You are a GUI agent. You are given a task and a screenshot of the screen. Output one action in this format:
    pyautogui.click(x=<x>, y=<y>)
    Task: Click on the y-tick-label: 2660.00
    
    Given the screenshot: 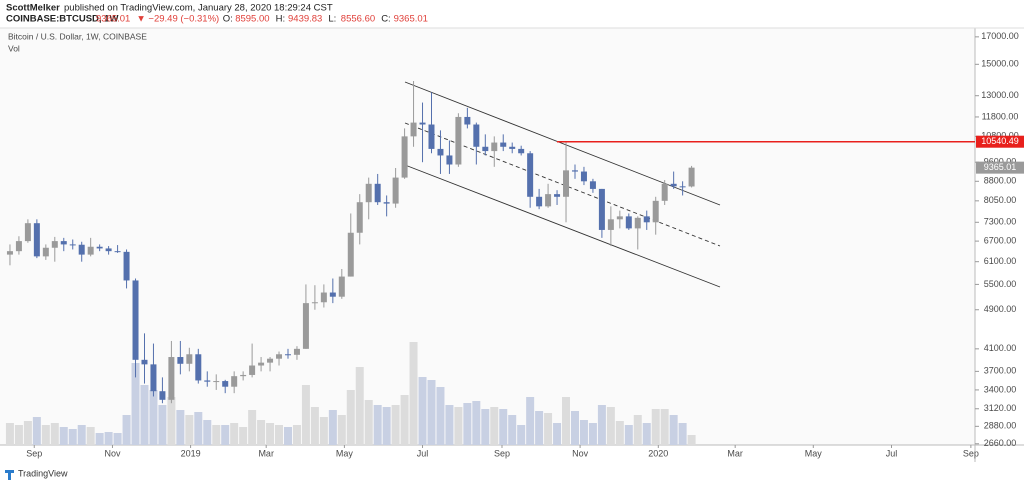 What is the action you would take?
    pyautogui.click(x=1000, y=443)
    